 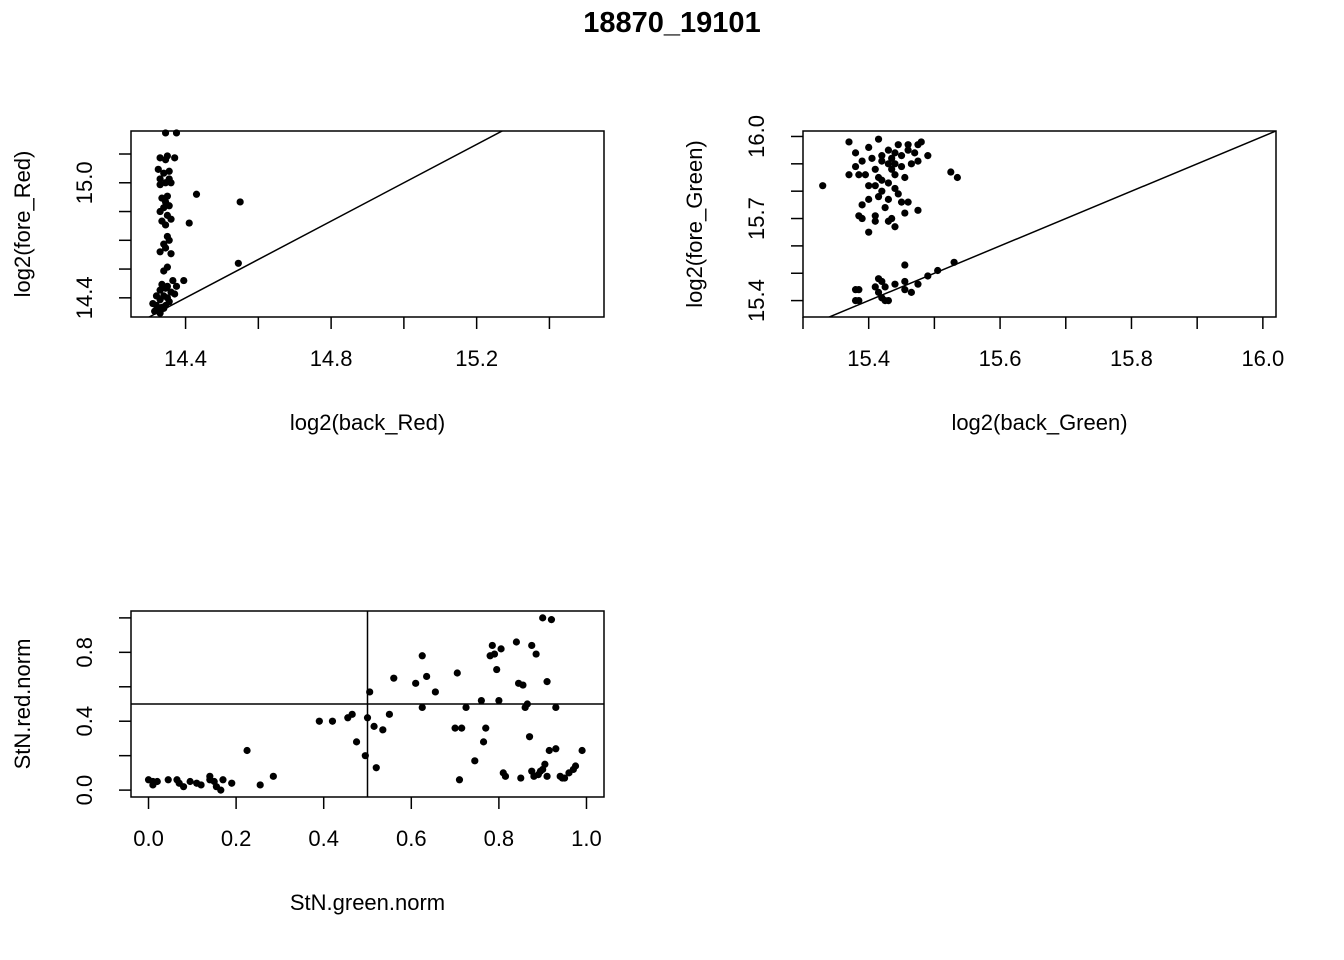 I want to click on stn-x-tick-label: 0.8, so click(x=499, y=838).